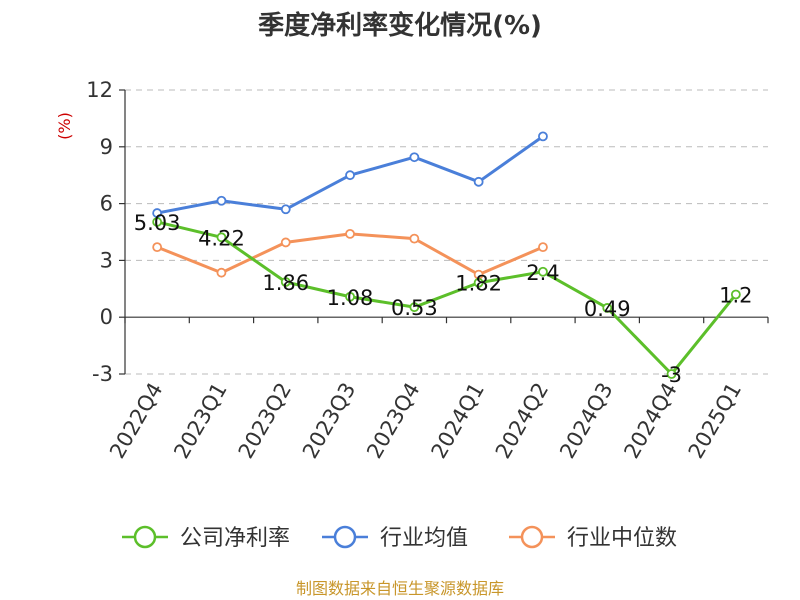  What do you see at coordinates (458, 421) in the screenshot?
I see `x-tick-label: 2024Q1` at bounding box center [458, 421].